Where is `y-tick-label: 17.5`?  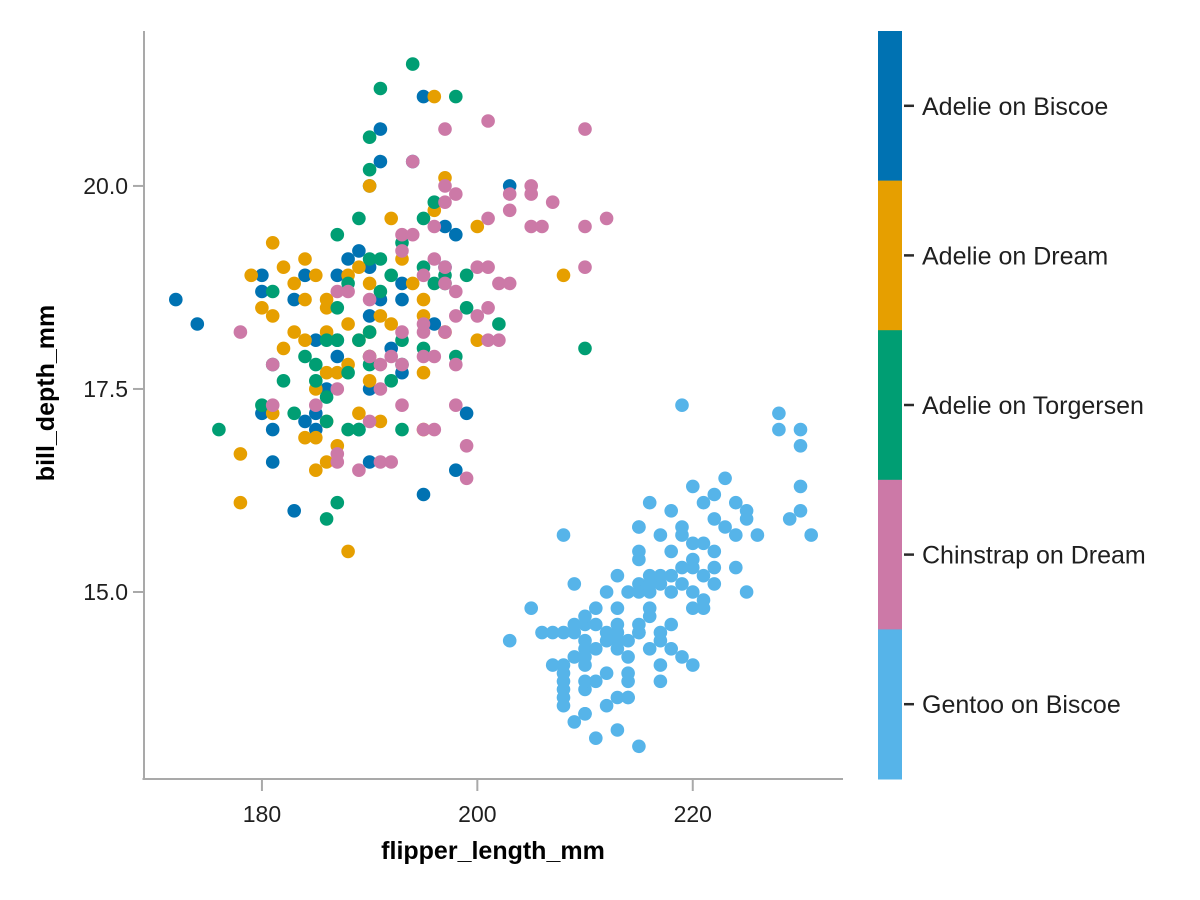
y-tick-label: 17.5 is located at coordinates (105, 389).